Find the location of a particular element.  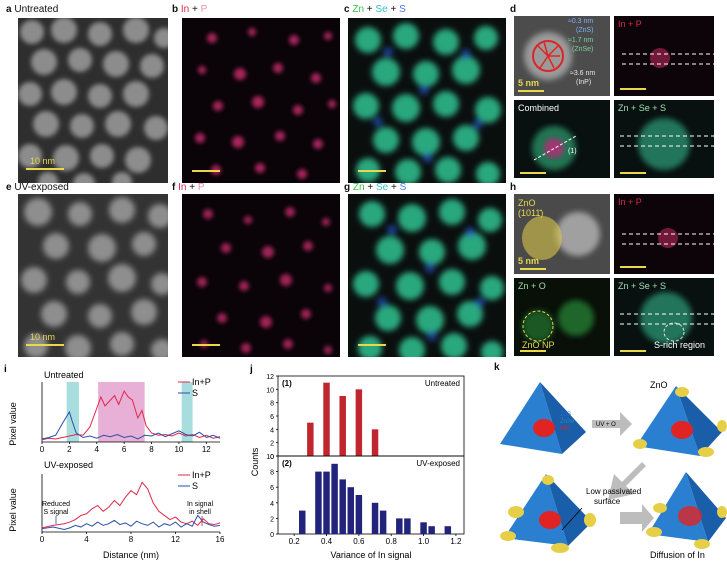

eds-map-zn-se-s-uv is located at coordinates (427, 275).